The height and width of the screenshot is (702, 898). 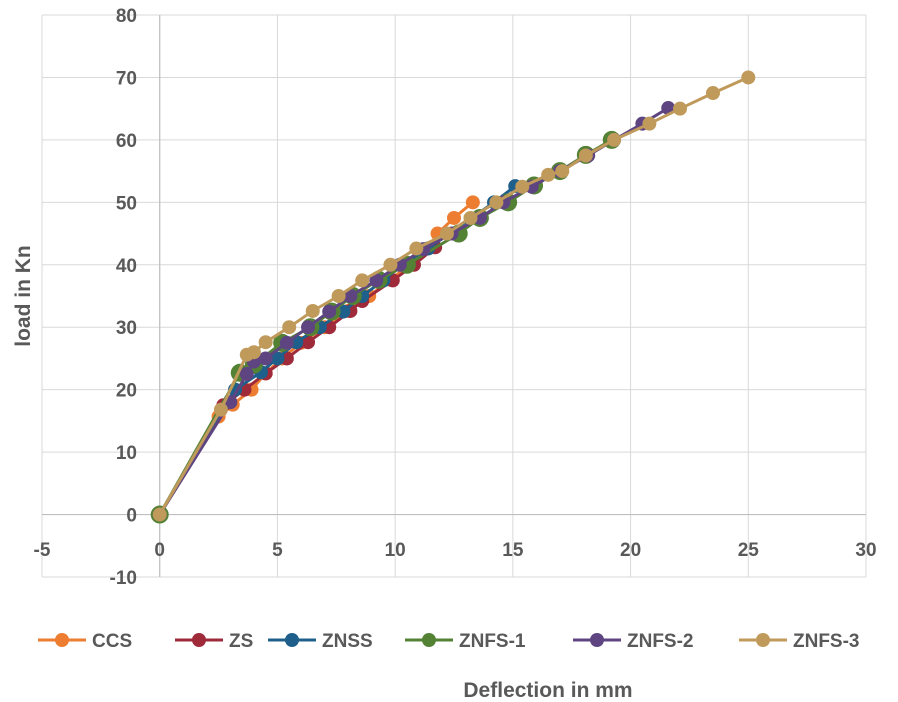 I want to click on y-tick-label: -10, so click(x=123, y=578).